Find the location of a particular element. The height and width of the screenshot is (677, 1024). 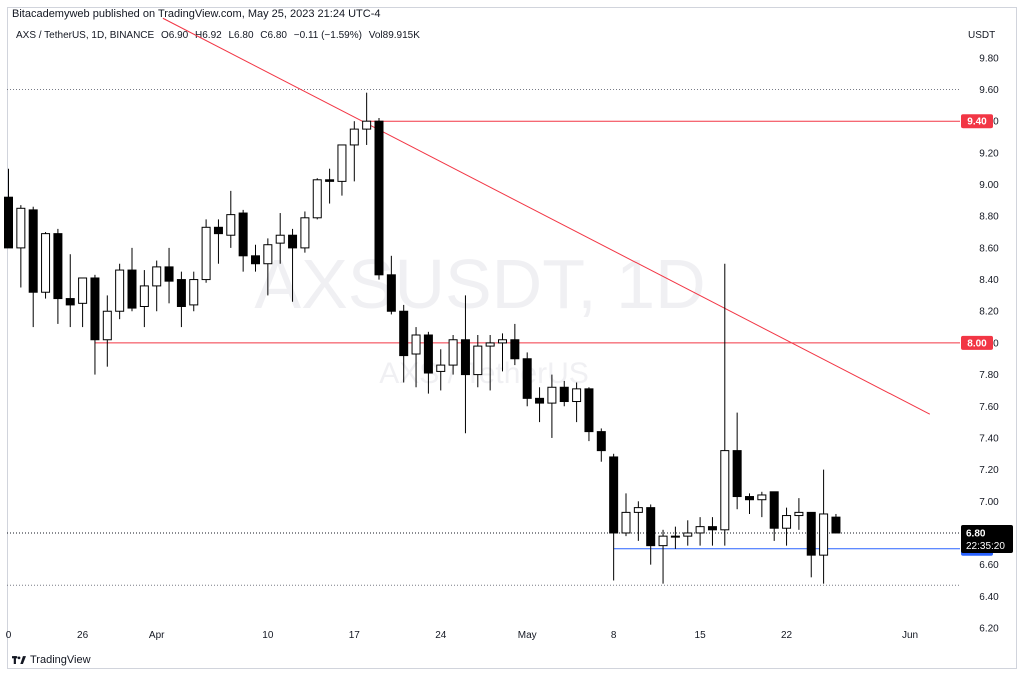

change-value: −0.11 (−1.59%) is located at coordinates (327, 35).